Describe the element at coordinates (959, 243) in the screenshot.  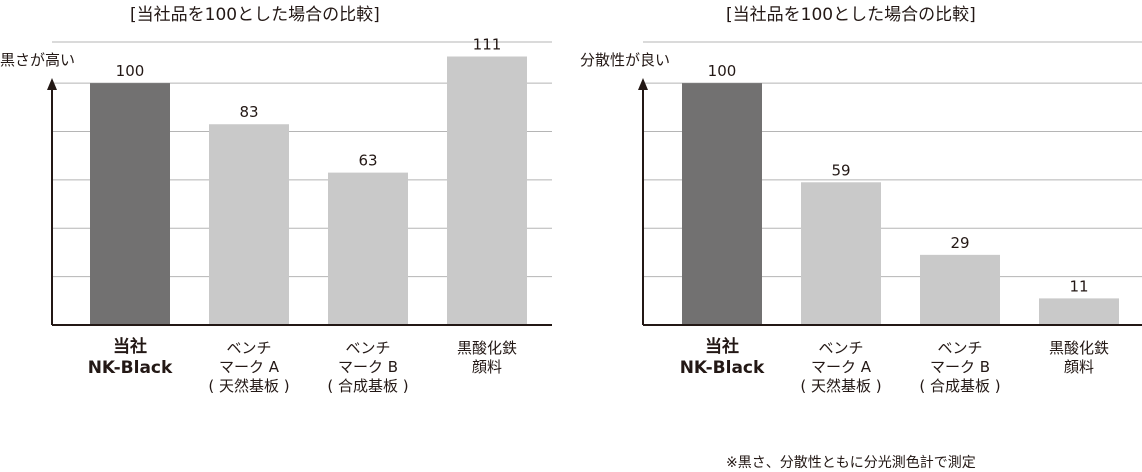
I see `data-label: 29` at that location.